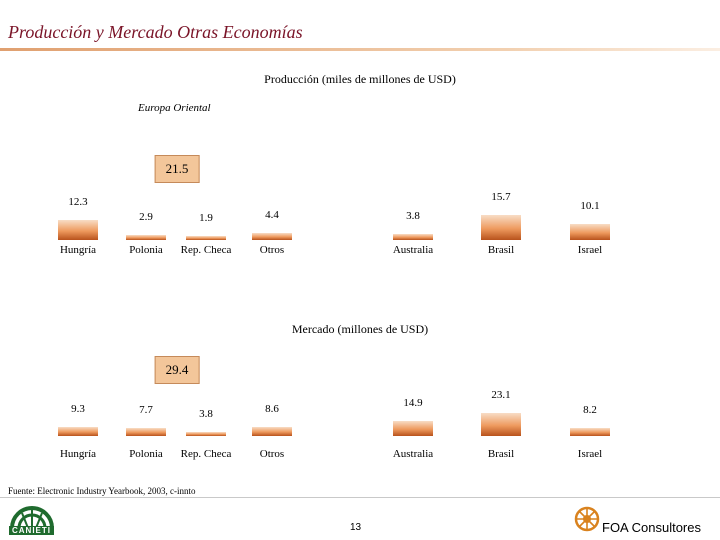  I want to click on production-europe-total: 21.5, so click(177, 169).